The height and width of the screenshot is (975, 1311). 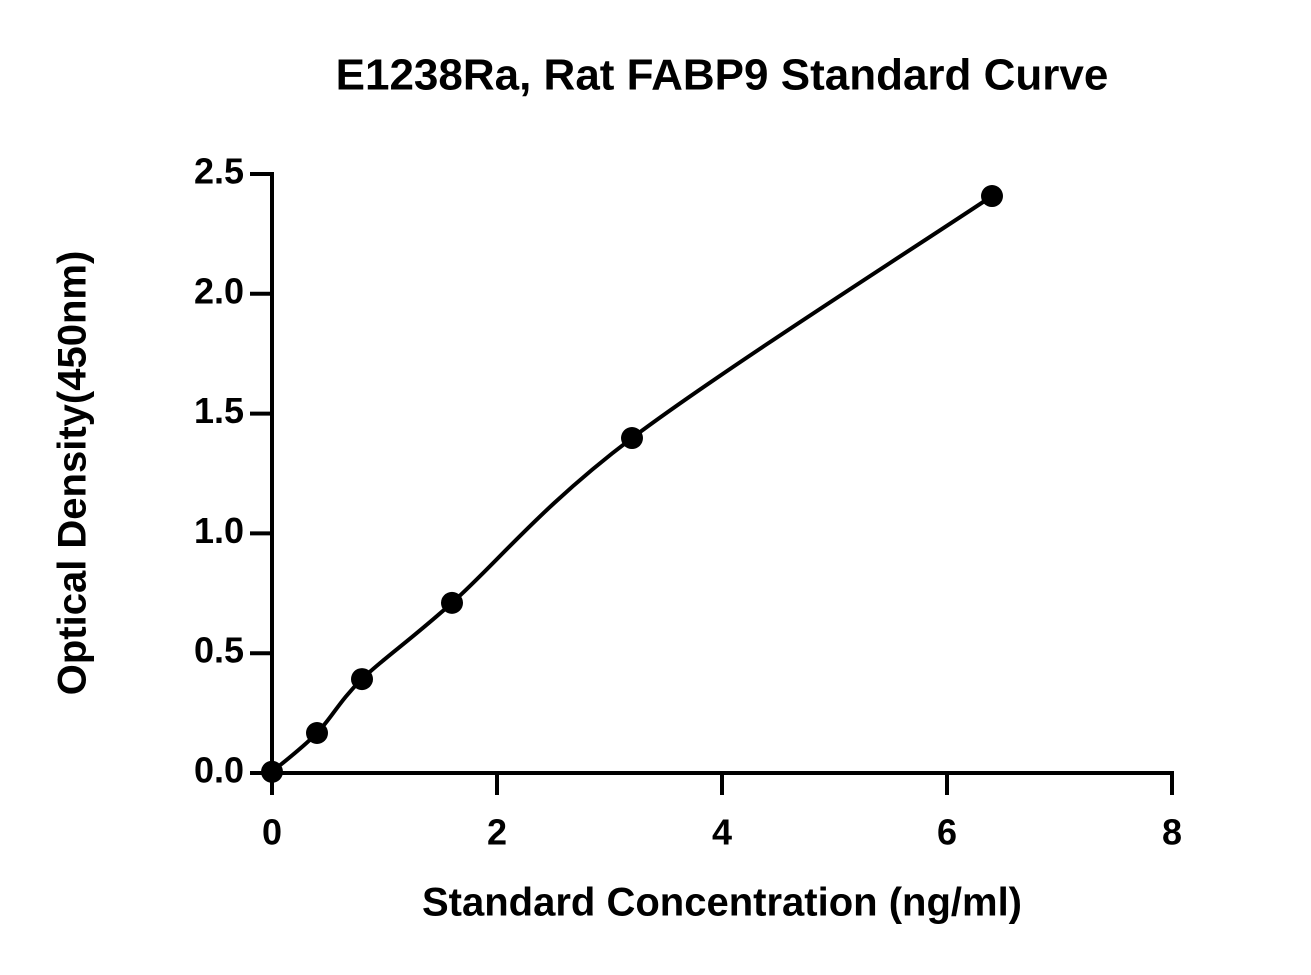 I want to click on y-tick-label: 0.0, so click(x=219, y=770).